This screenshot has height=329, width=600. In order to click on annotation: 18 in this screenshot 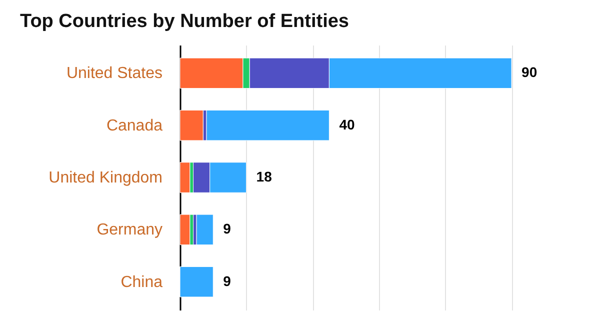, I will do `click(264, 176)`.